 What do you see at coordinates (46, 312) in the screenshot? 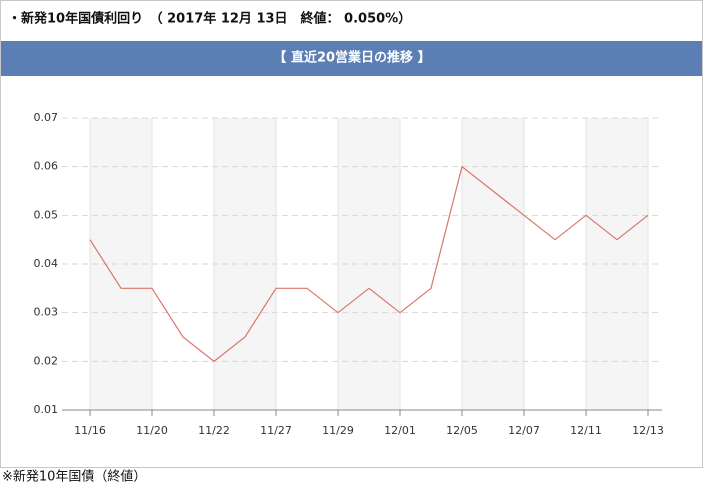
I see `y-tick-label: 0.03` at bounding box center [46, 312].